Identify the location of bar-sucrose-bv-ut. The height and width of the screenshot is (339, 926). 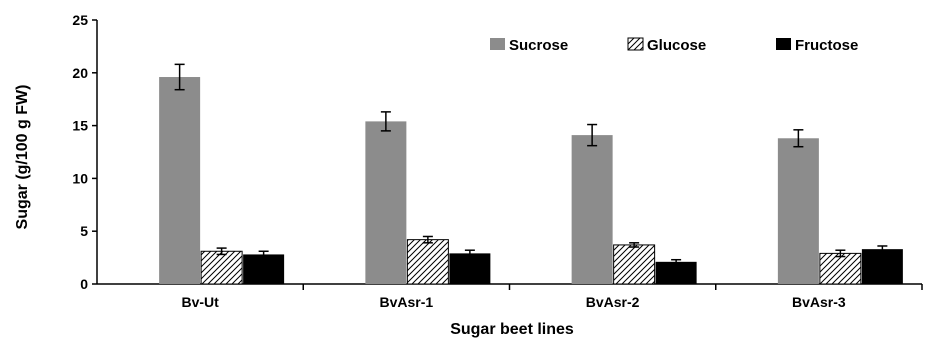
(180, 180).